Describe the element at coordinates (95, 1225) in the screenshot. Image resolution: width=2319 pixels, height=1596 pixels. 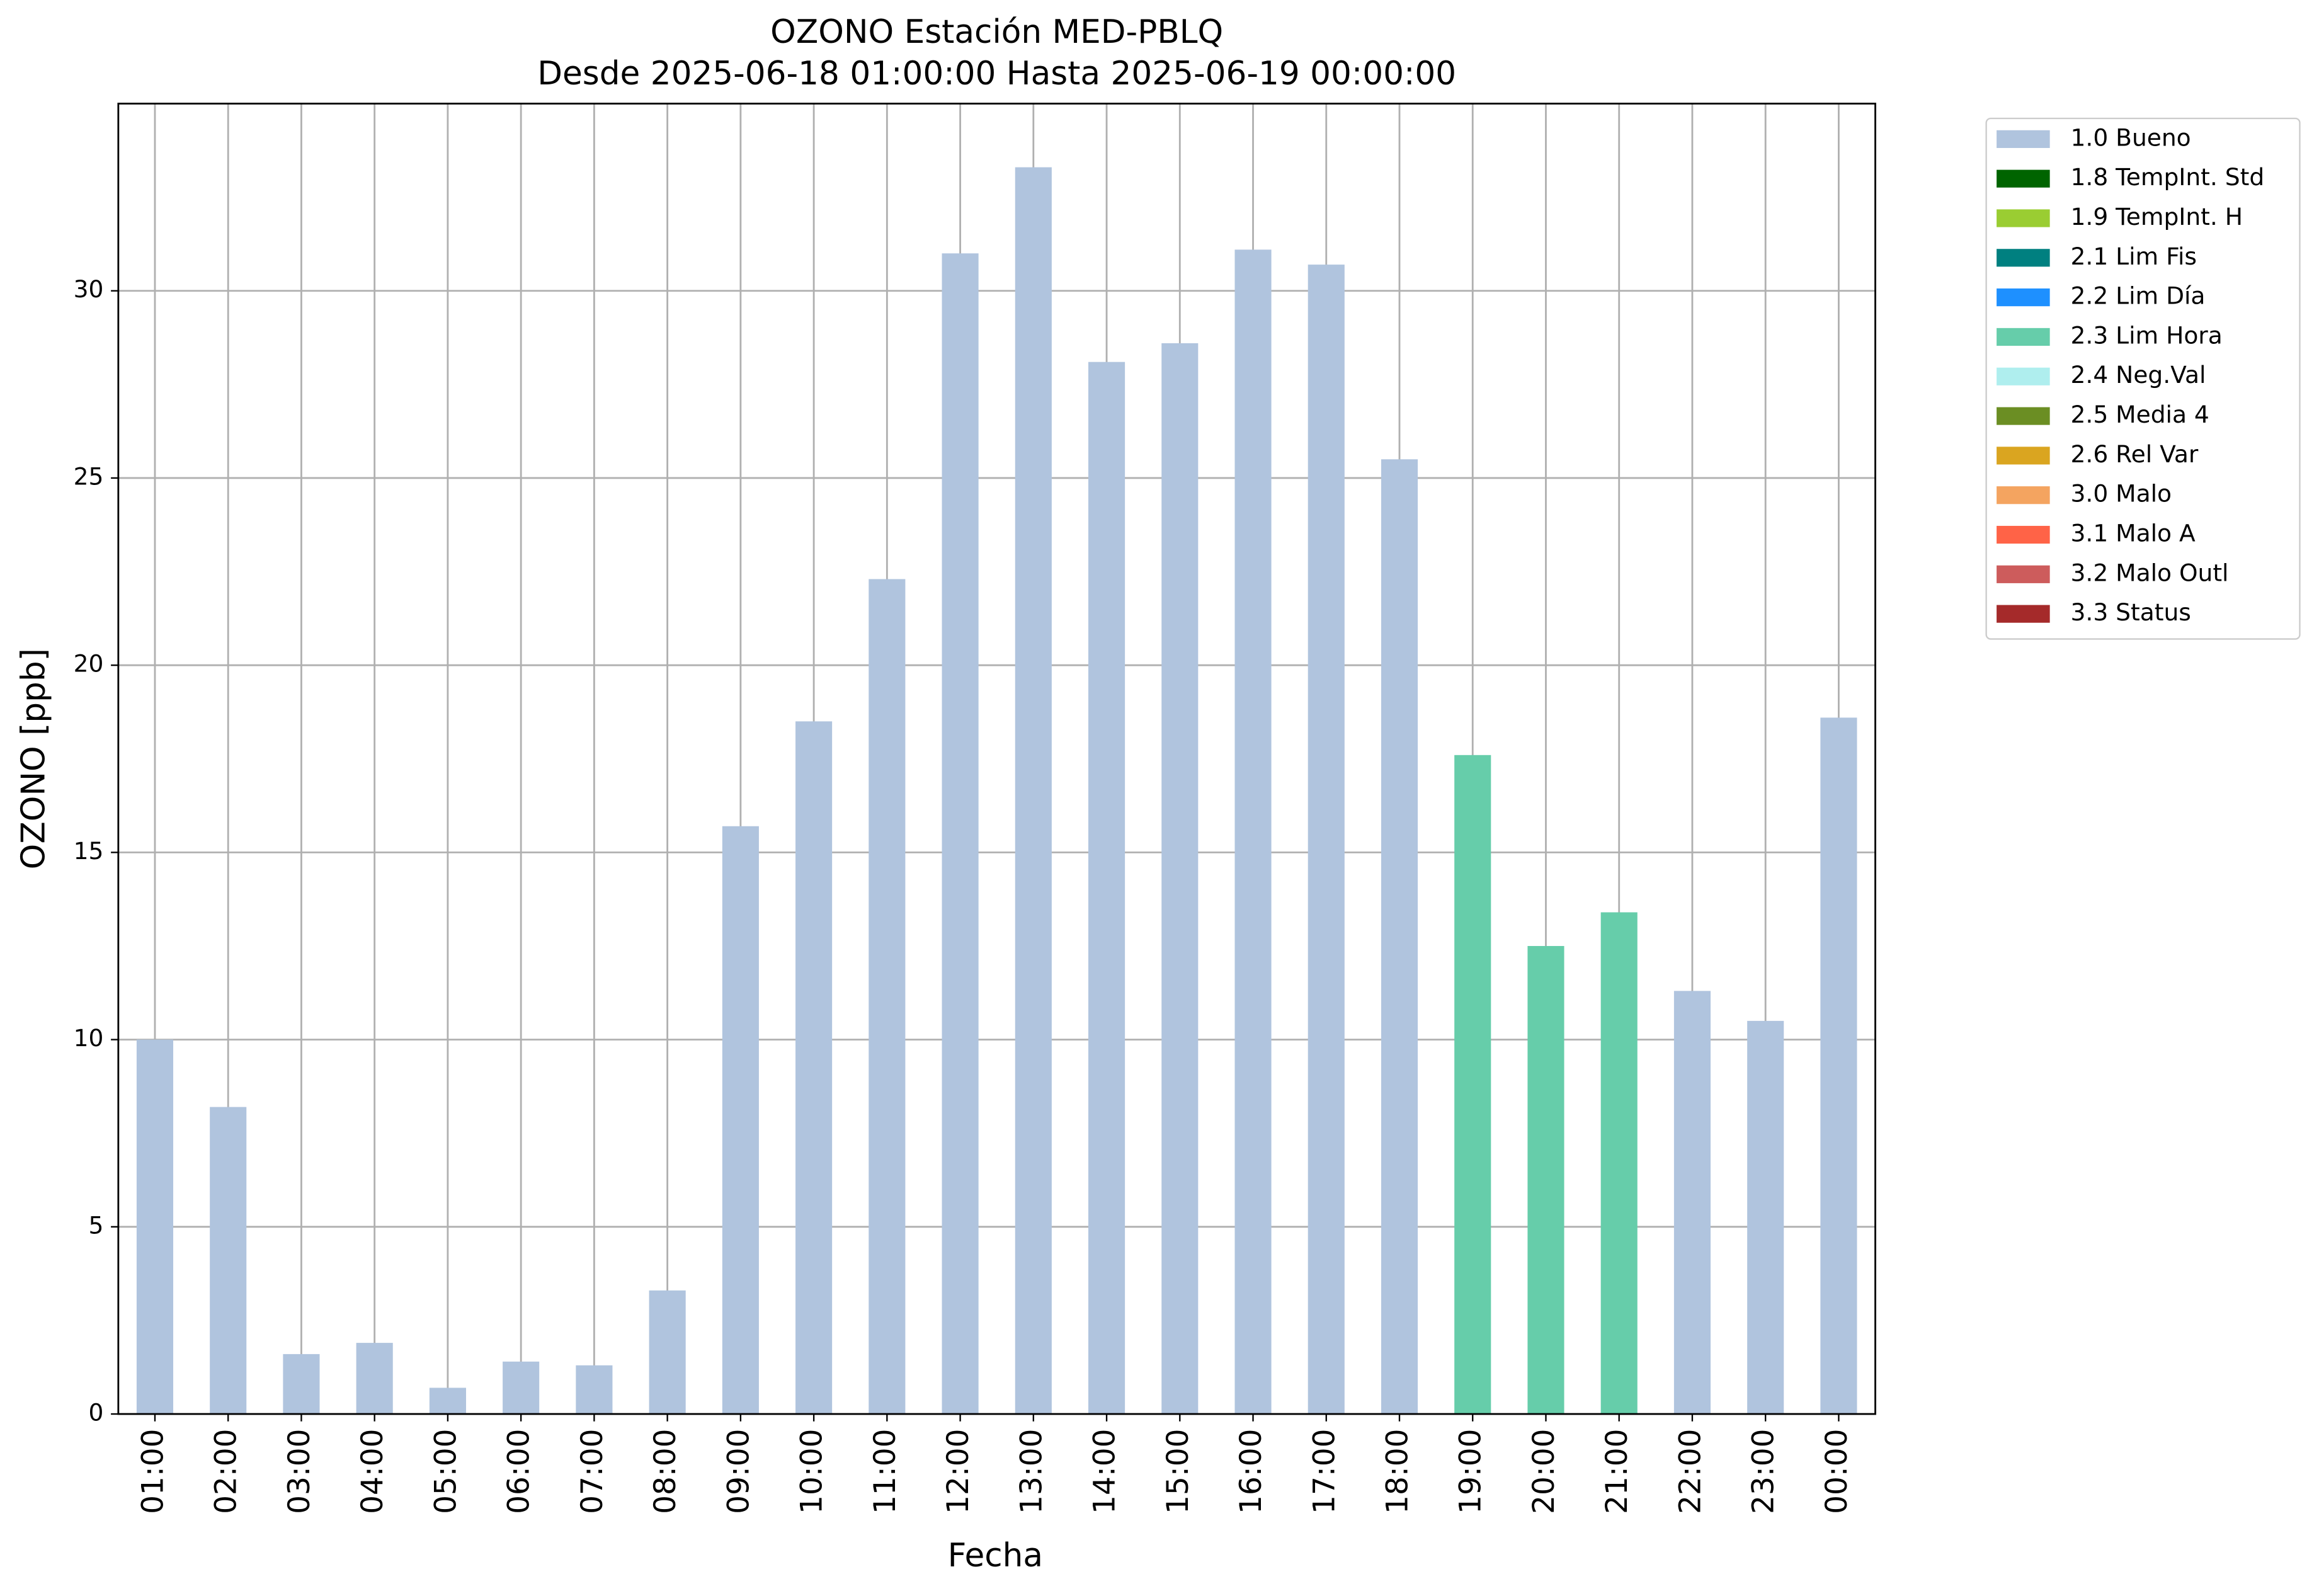
I see `y-tick-label: 5` at that location.